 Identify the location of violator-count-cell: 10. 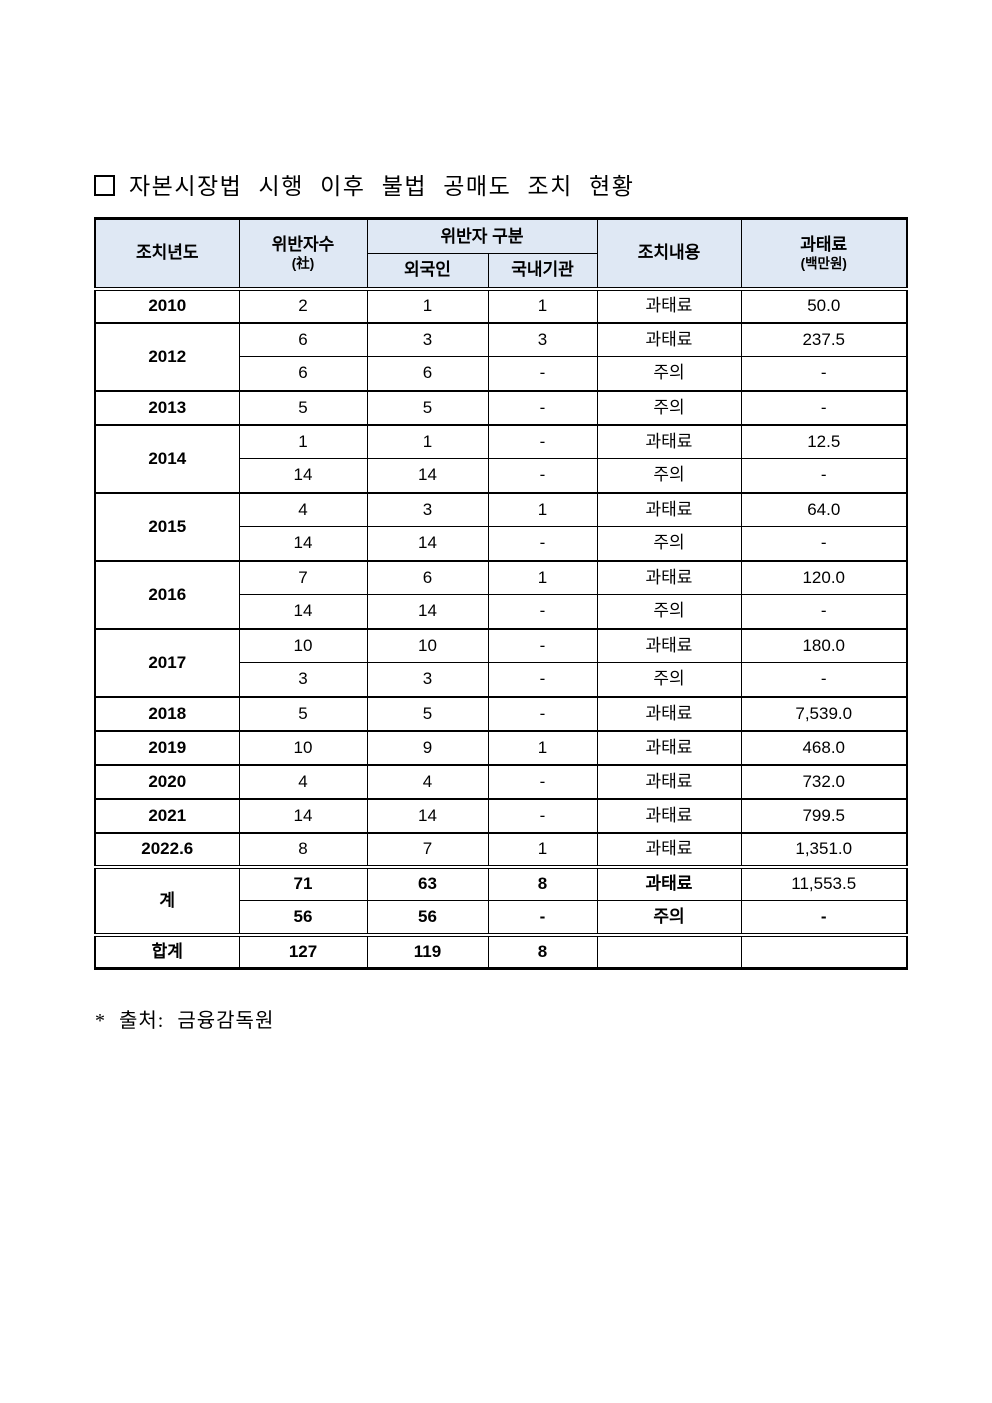
(303, 645).